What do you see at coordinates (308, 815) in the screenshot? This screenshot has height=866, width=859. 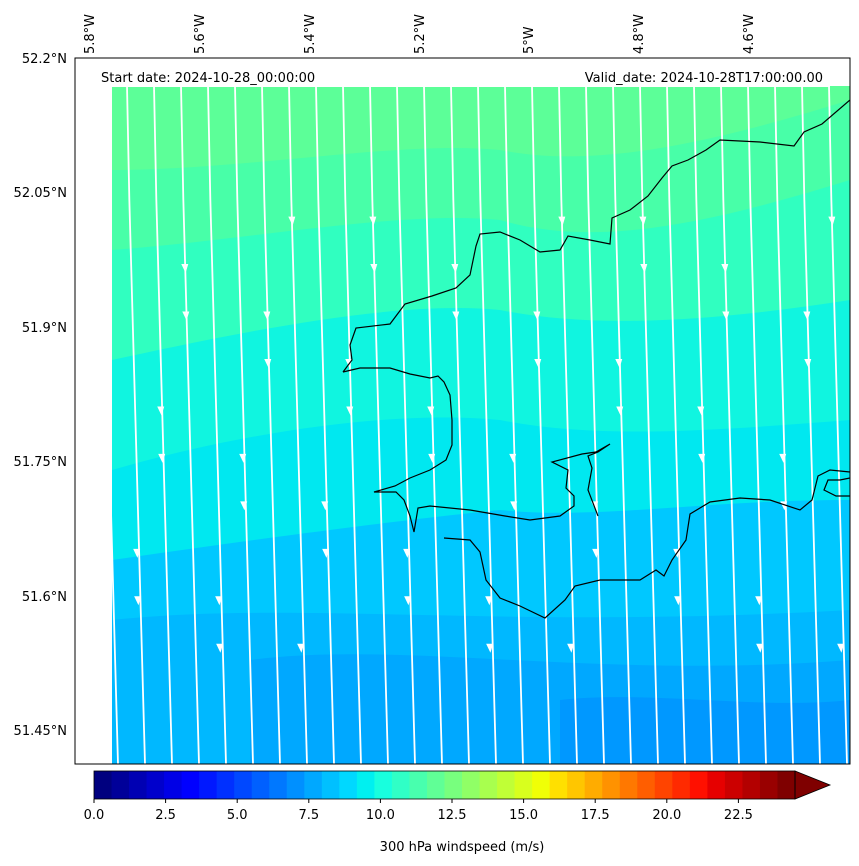 I see `colorbar-tick-label: 7.5` at bounding box center [308, 815].